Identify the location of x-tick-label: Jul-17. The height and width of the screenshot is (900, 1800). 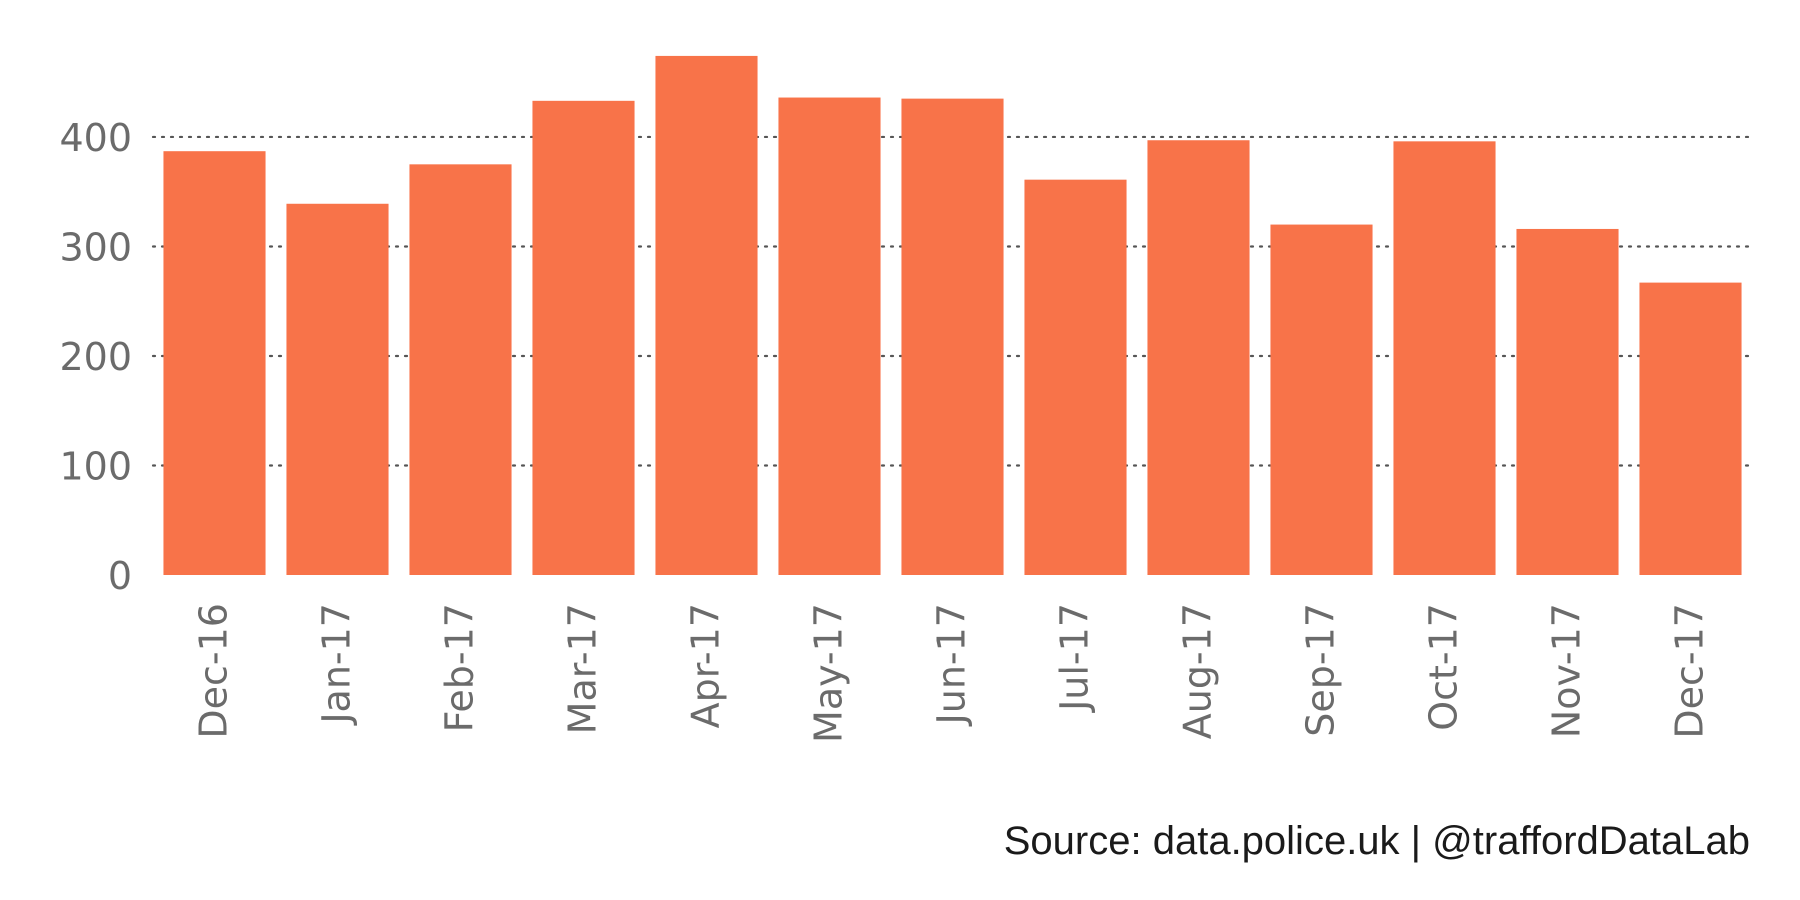
(1075, 658).